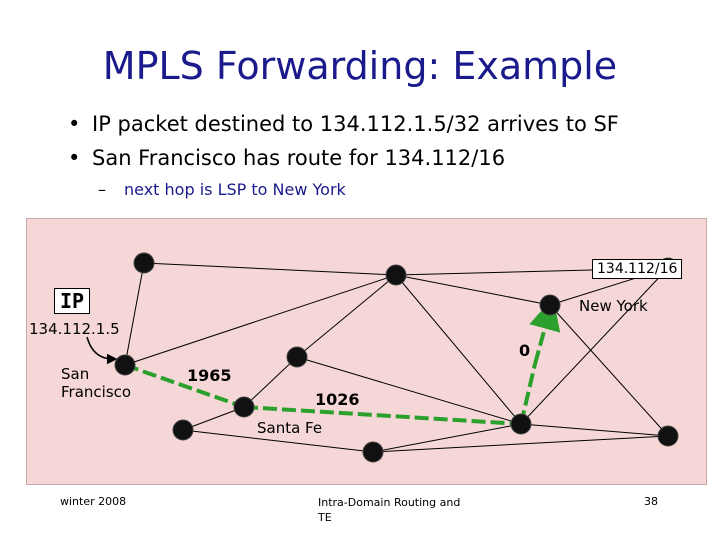 This screenshot has height=540, width=720. I want to click on packet-arrow, so click(102, 350).